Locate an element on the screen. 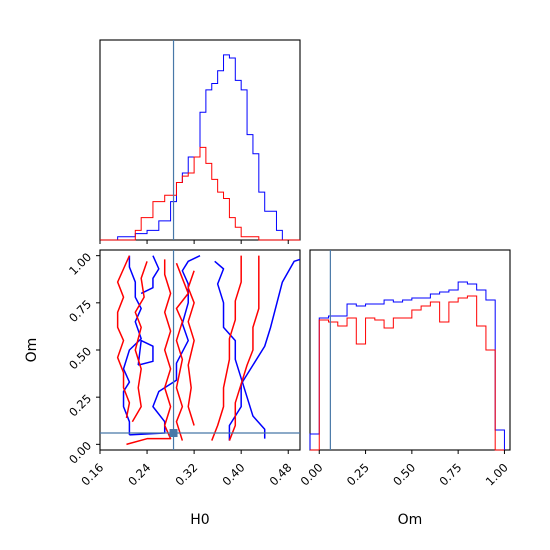 The height and width of the screenshot is (550, 550). contour-xtick-label: 0.40 is located at coordinates (234, 474).